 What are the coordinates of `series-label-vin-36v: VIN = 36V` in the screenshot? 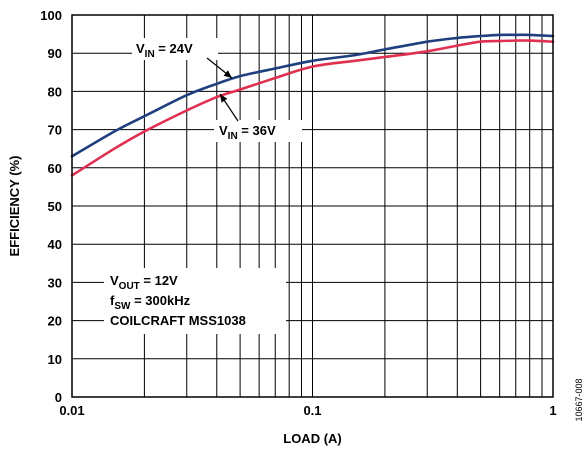 It's located at (247, 132).